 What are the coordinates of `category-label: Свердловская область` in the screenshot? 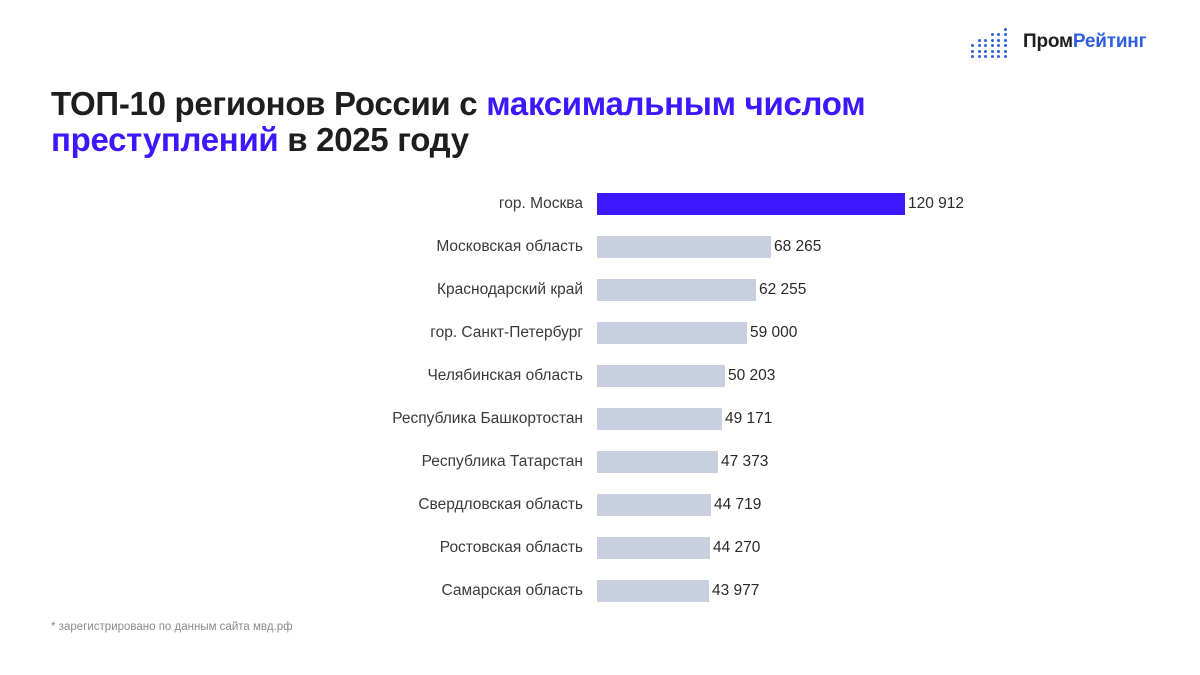 It's located at (500, 504).